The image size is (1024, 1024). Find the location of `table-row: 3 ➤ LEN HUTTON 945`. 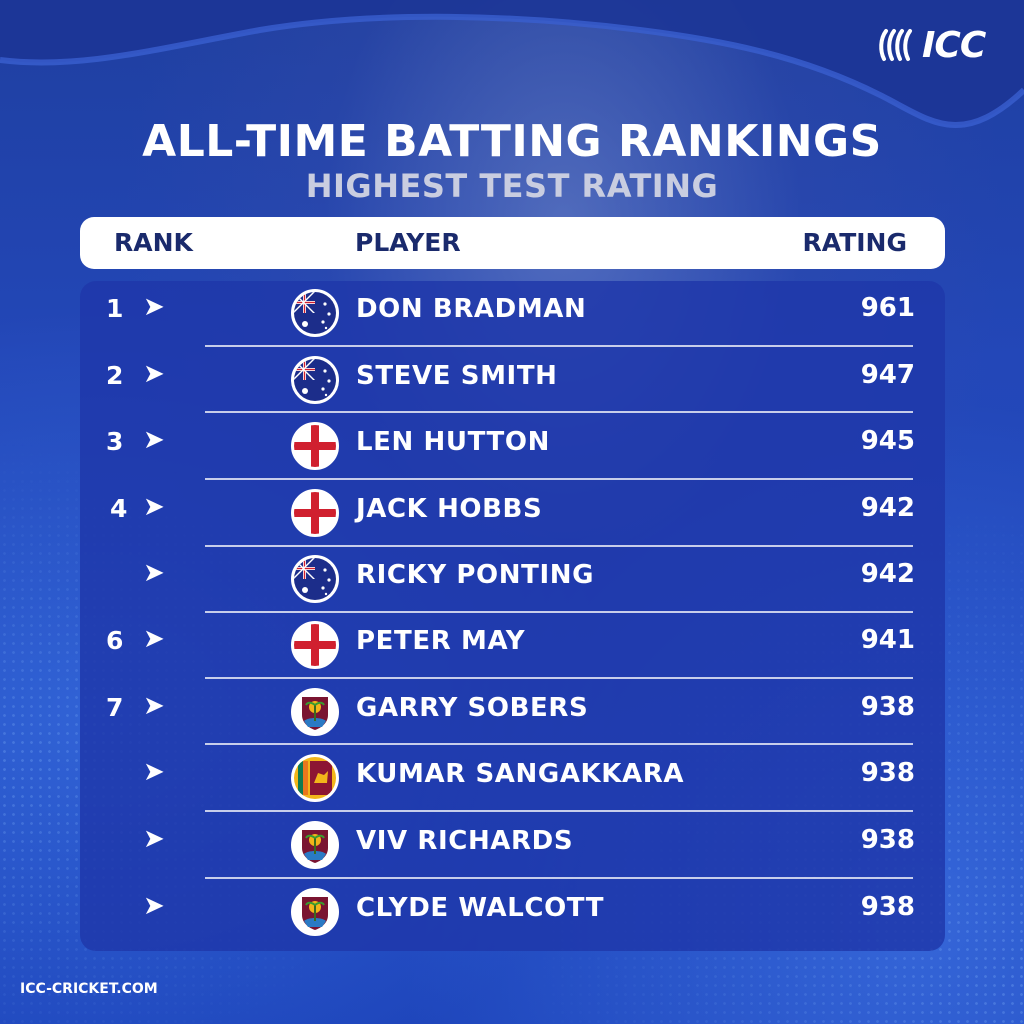

table-row: 3 ➤ LEN HUTTON 945 is located at coordinates (512, 446).